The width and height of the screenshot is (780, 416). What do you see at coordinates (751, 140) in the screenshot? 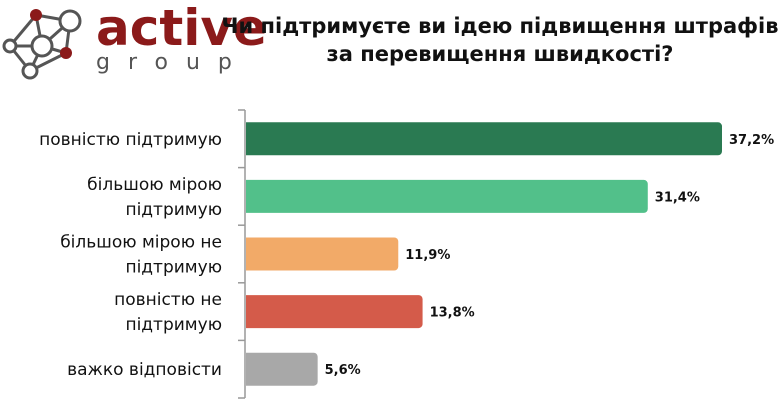
I see `data-label: 37,2%` at bounding box center [751, 140].